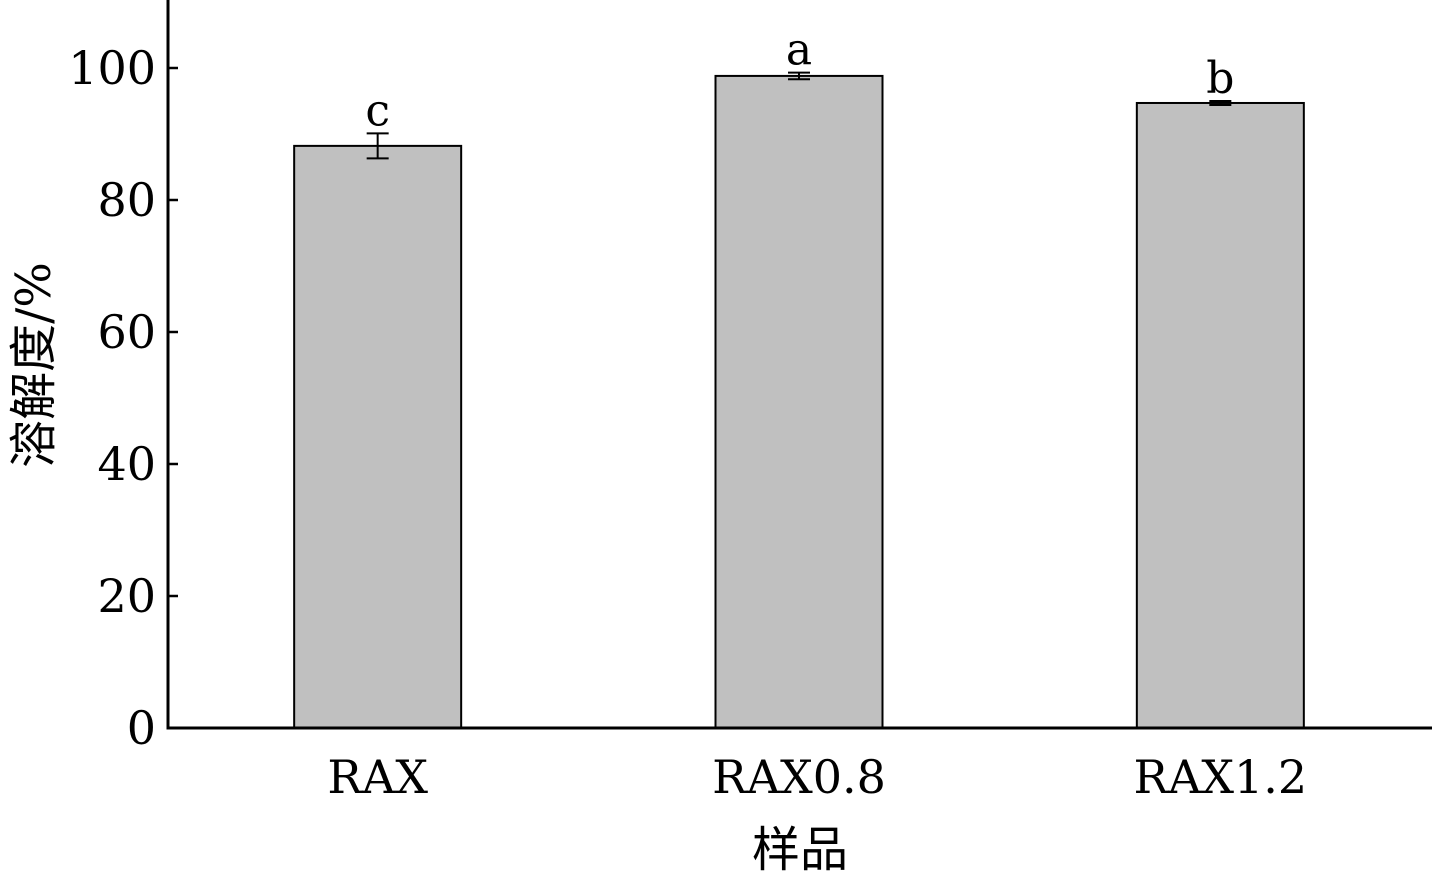  I want to click on y-tick-label-60: 60, so click(126, 332).